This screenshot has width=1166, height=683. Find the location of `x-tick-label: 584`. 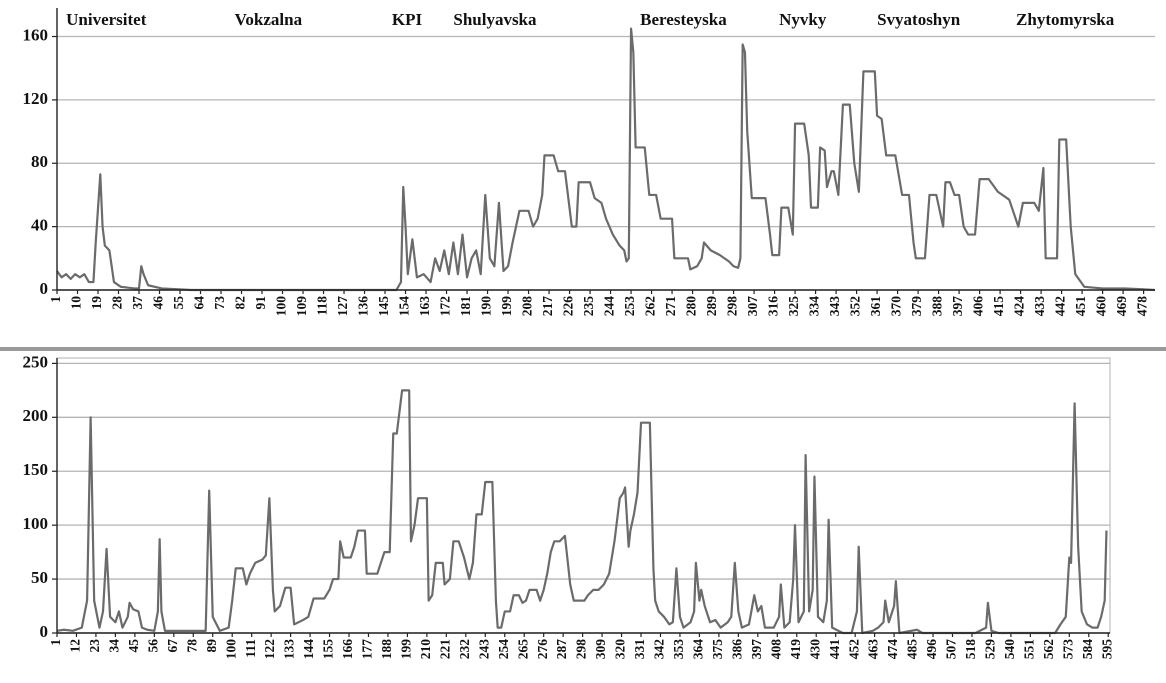

x-tick-label: 584 is located at coordinates (1087, 649).